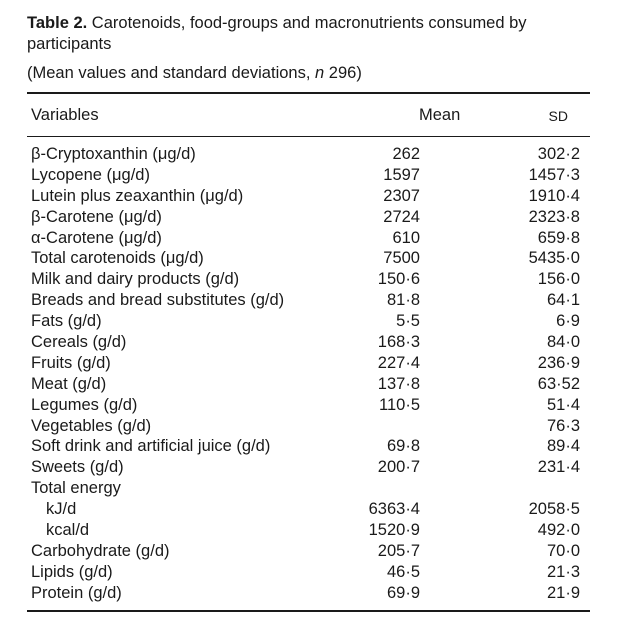  What do you see at coordinates (71, 362) in the screenshot?
I see `row-label: Fruits (g/d)` at bounding box center [71, 362].